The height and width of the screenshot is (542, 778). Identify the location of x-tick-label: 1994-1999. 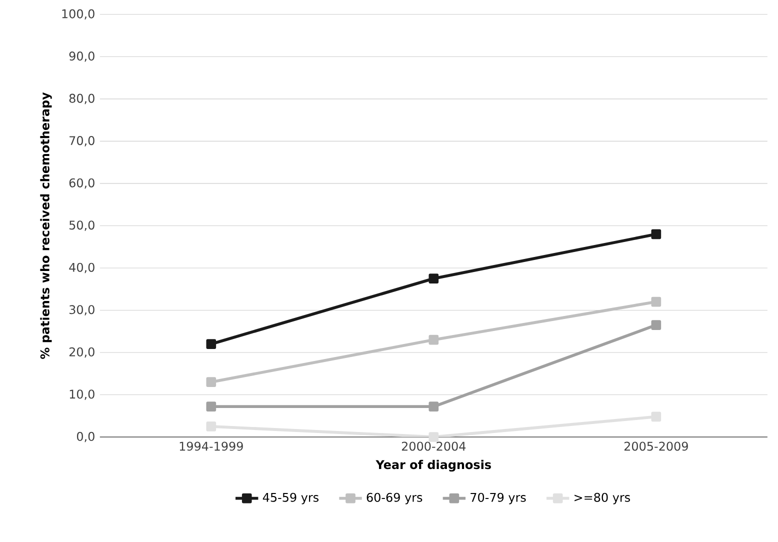
(211, 446).